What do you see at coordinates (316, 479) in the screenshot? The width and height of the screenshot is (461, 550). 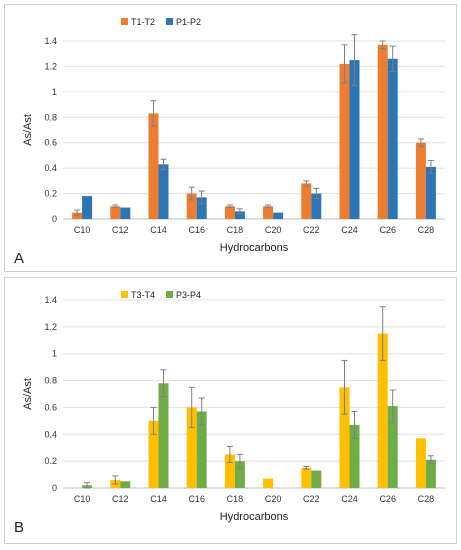 I see `bar-P3-P4-C22` at bounding box center [316, 479].